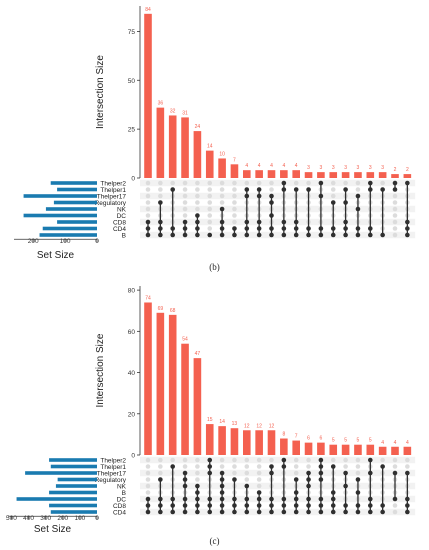  I want to click on bar-value-label: 7, so click(296, 437).